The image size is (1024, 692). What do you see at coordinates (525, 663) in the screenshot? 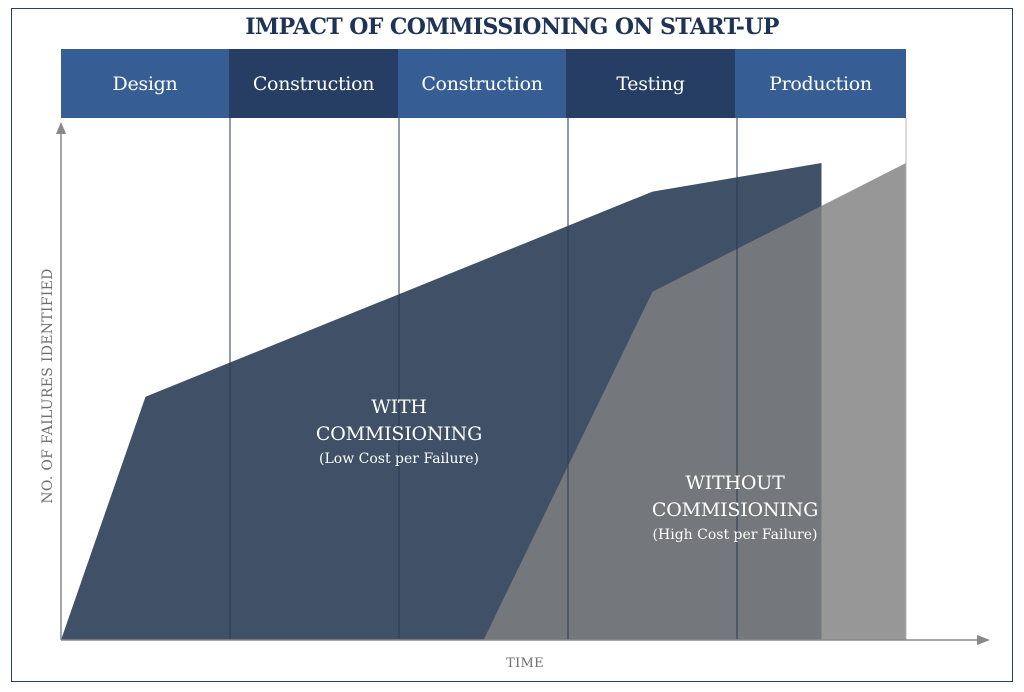
I see `x-axis-label: TIME` at bounding box center [525, 663].